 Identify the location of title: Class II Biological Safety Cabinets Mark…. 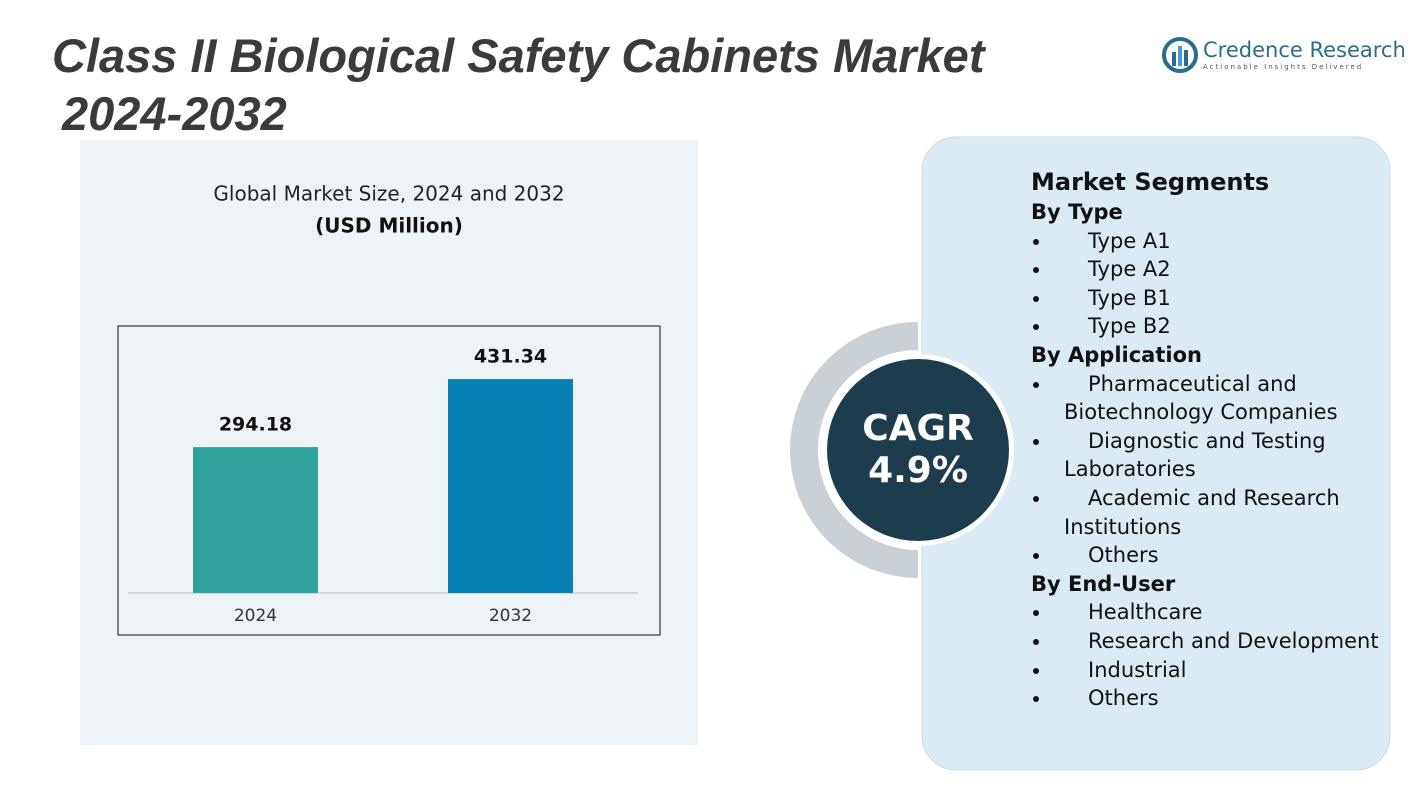
(518, 55).